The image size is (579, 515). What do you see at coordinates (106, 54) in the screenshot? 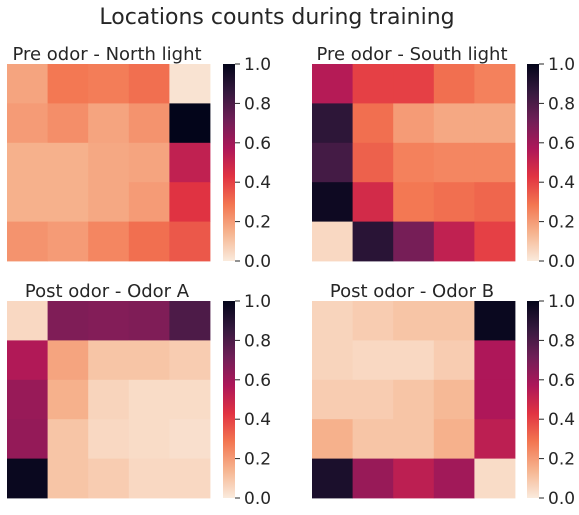
I see `panel-title: Pre odor - North light` at bounding box center [106, 54].